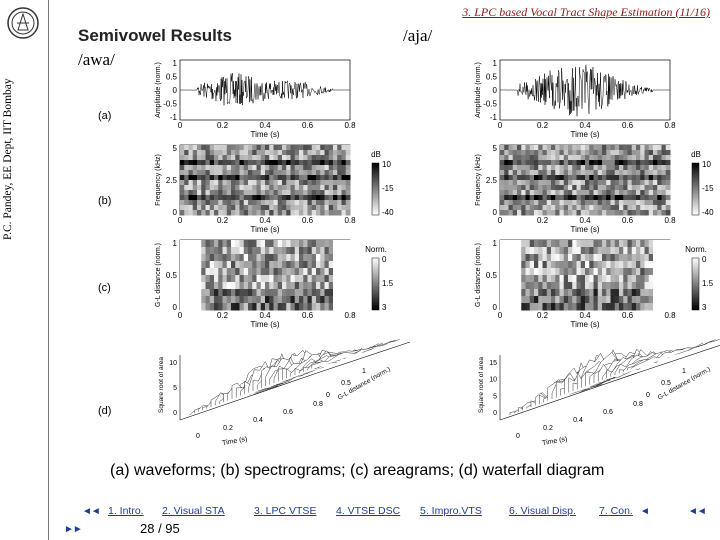 The height and width of the screenshot is (540, 720). Describe the element at coordinates (193, 511) in the screenshot. I see `nav-item-visual-sta: 2. Visual STA` at that location.